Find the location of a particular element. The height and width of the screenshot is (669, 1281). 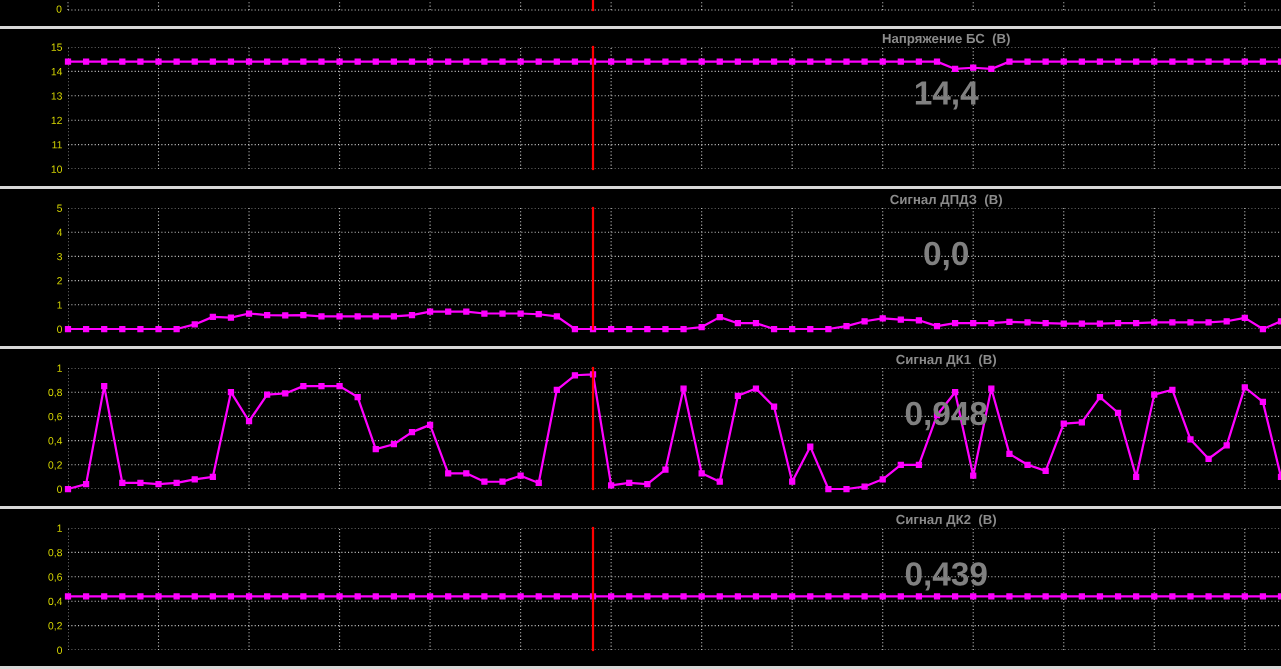

y-tick-label: 5 is located at coordinates (60, 208).